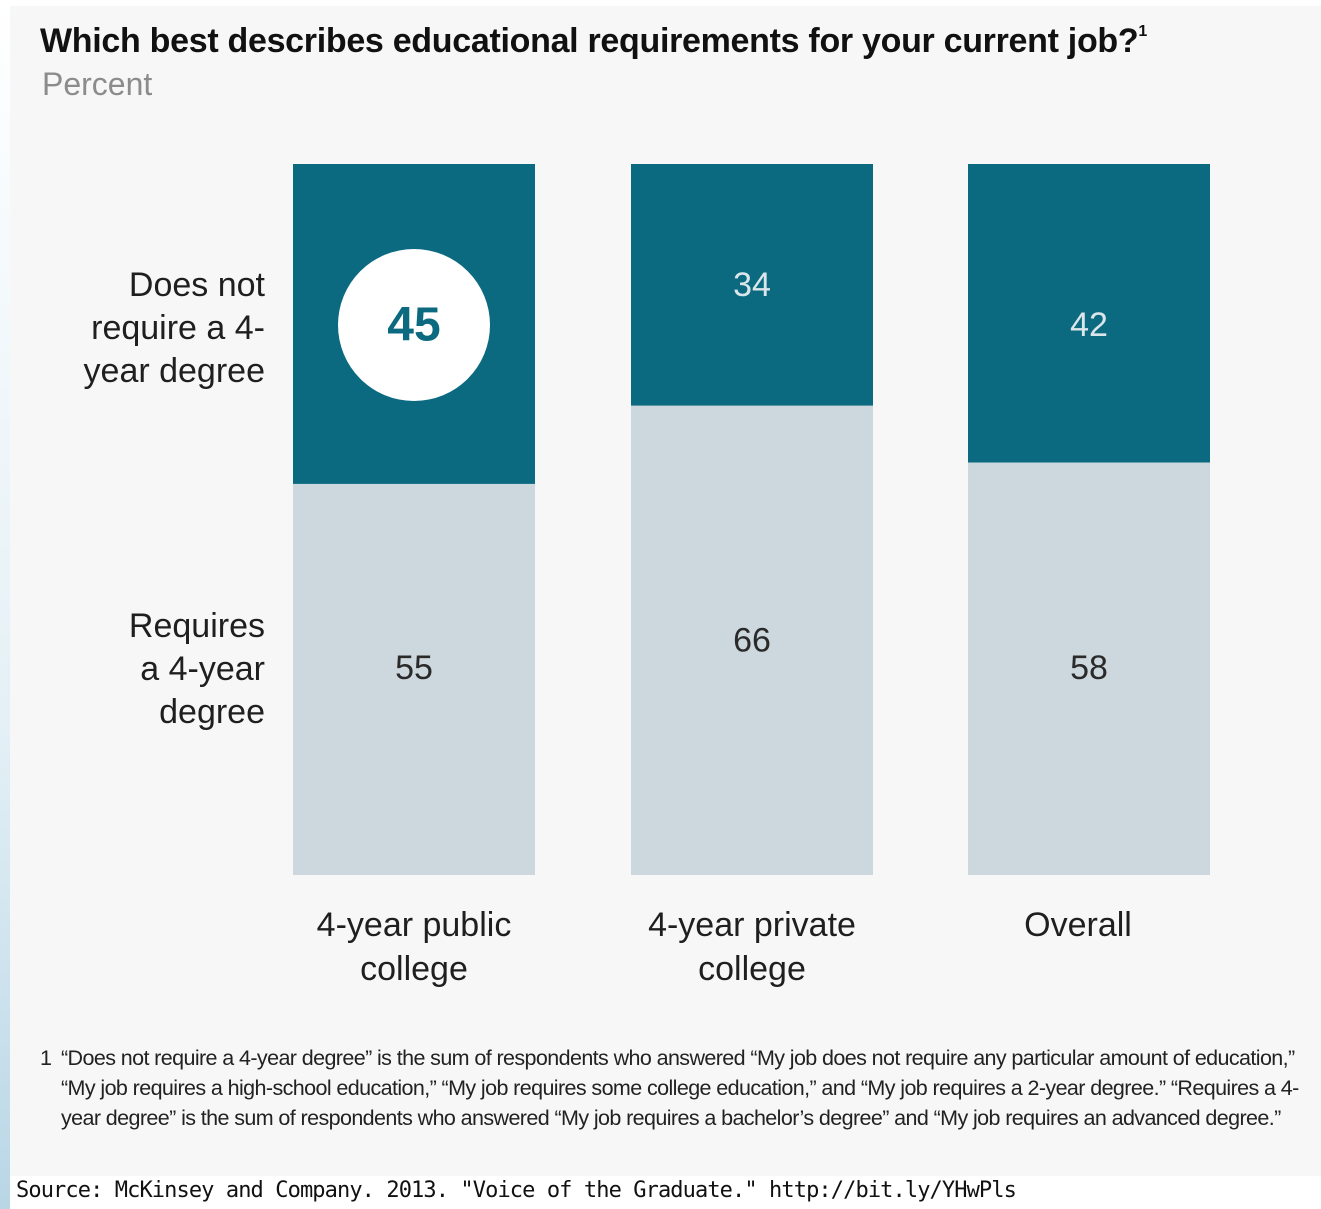 The height and width of the screenshot is (1209, 1321). I want to click on series-label-line: year degree, so click(174, 371).